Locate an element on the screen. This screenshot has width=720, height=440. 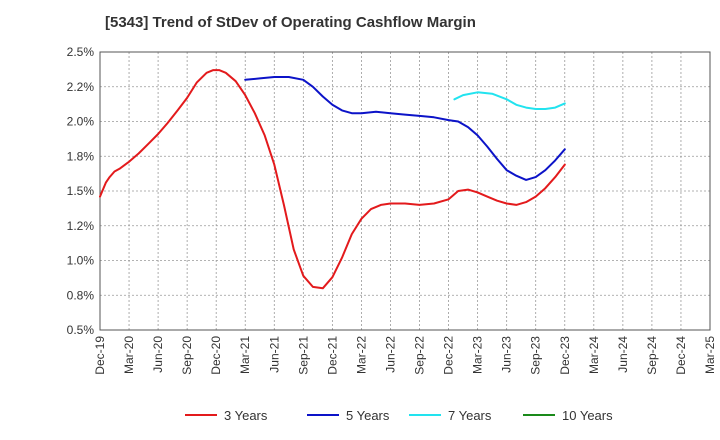
x-tick-label: Sep-22 is located at coordinates (420, 355).